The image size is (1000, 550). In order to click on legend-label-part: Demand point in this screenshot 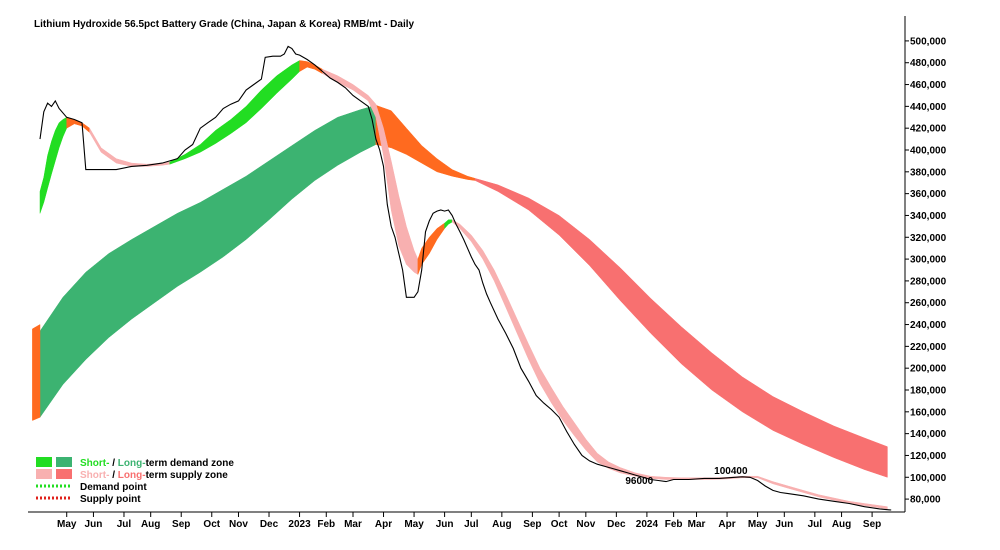, I will do `click(113, 487)`.